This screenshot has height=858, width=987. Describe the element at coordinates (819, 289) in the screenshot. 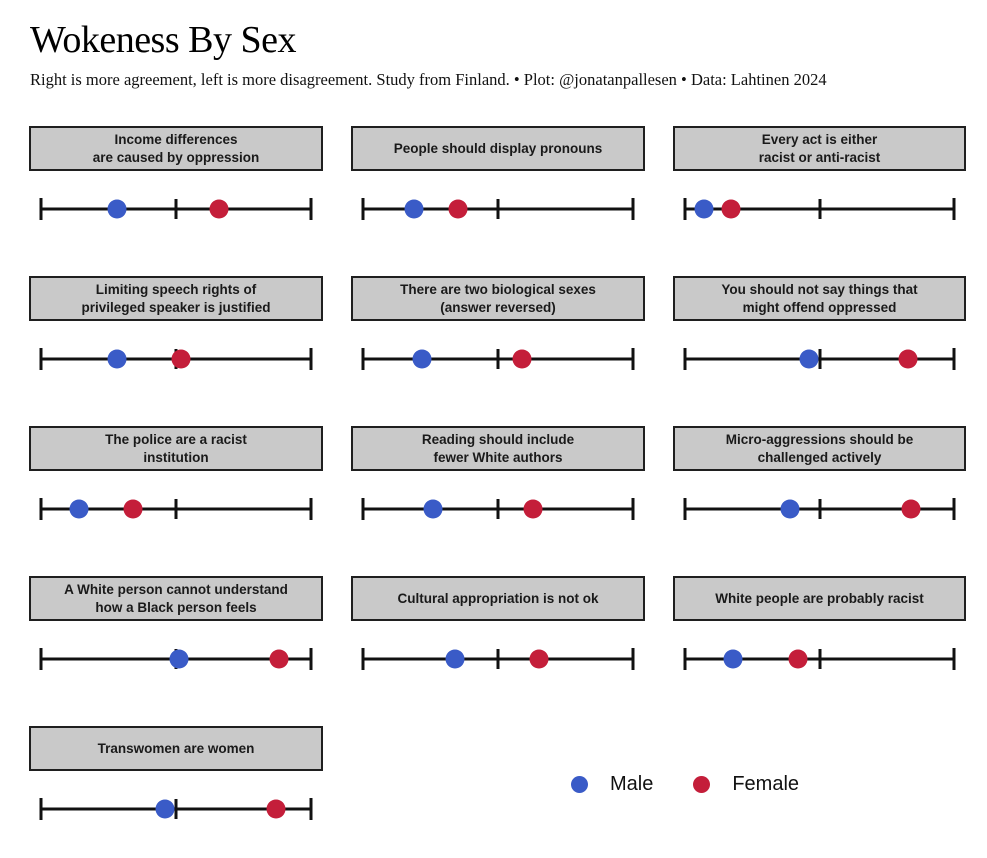

I see `statement-title-line: You should not say things that` at that location.